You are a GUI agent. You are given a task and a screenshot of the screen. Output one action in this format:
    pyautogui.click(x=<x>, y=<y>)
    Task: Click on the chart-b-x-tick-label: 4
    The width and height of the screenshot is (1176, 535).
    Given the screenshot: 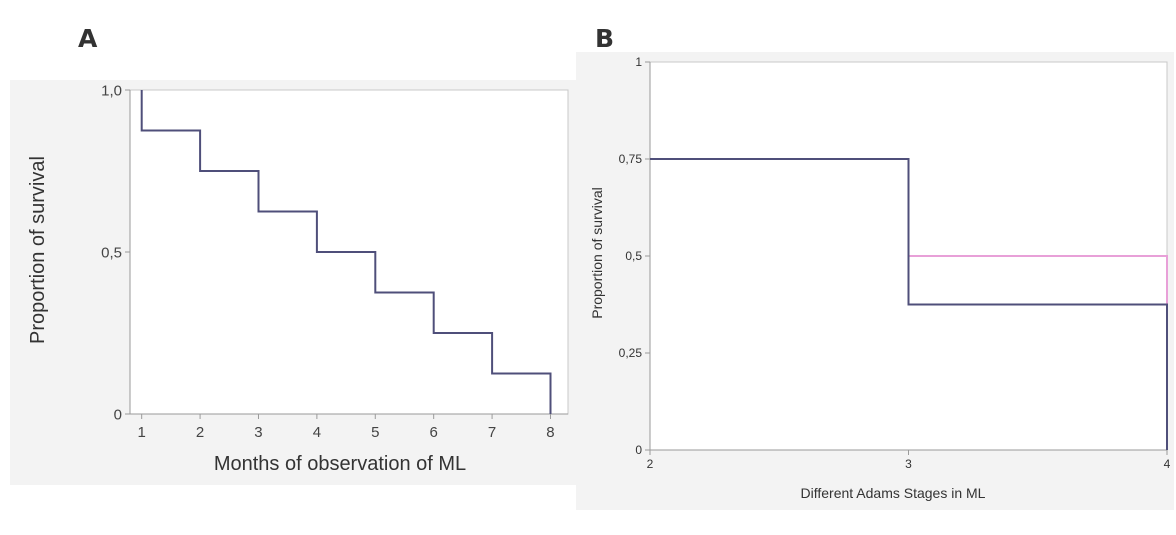 What is the action you would take?
    pyautogui.click(x=1167, y=464)
    